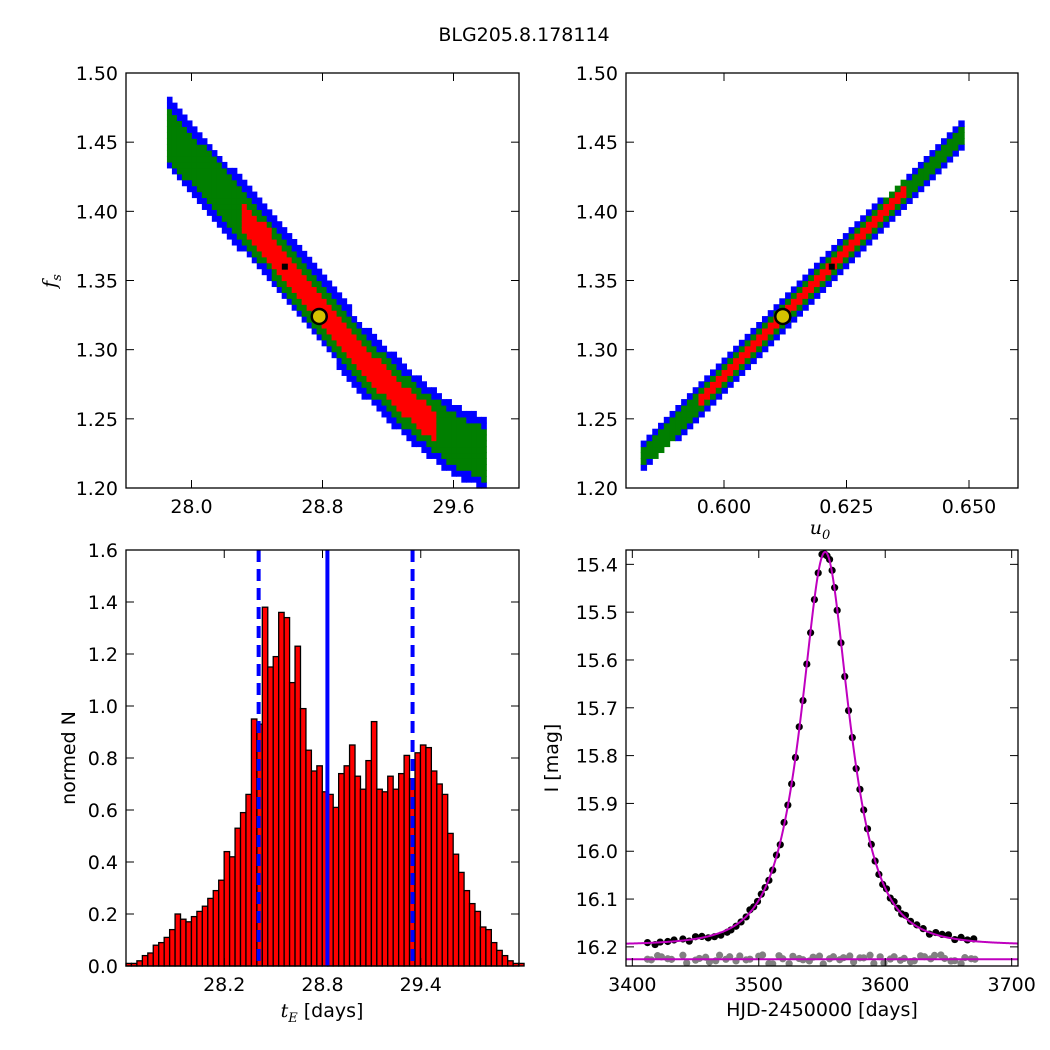 This screenshot has width=1050, height=1050. I want to click on residual-point, so click(823, 963).